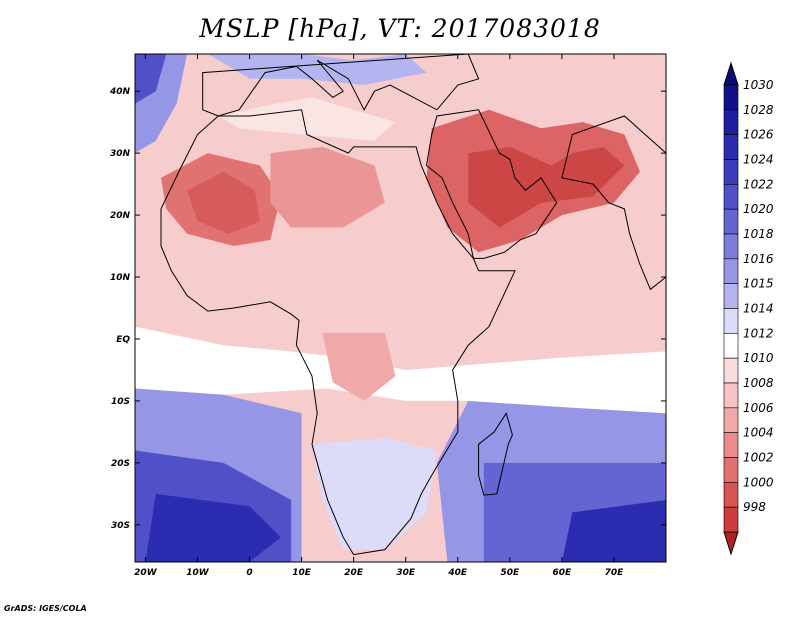 The width and height of the screenshot is (800, 618). I want to click on colorbar-high-arrow, so click(731, 73).